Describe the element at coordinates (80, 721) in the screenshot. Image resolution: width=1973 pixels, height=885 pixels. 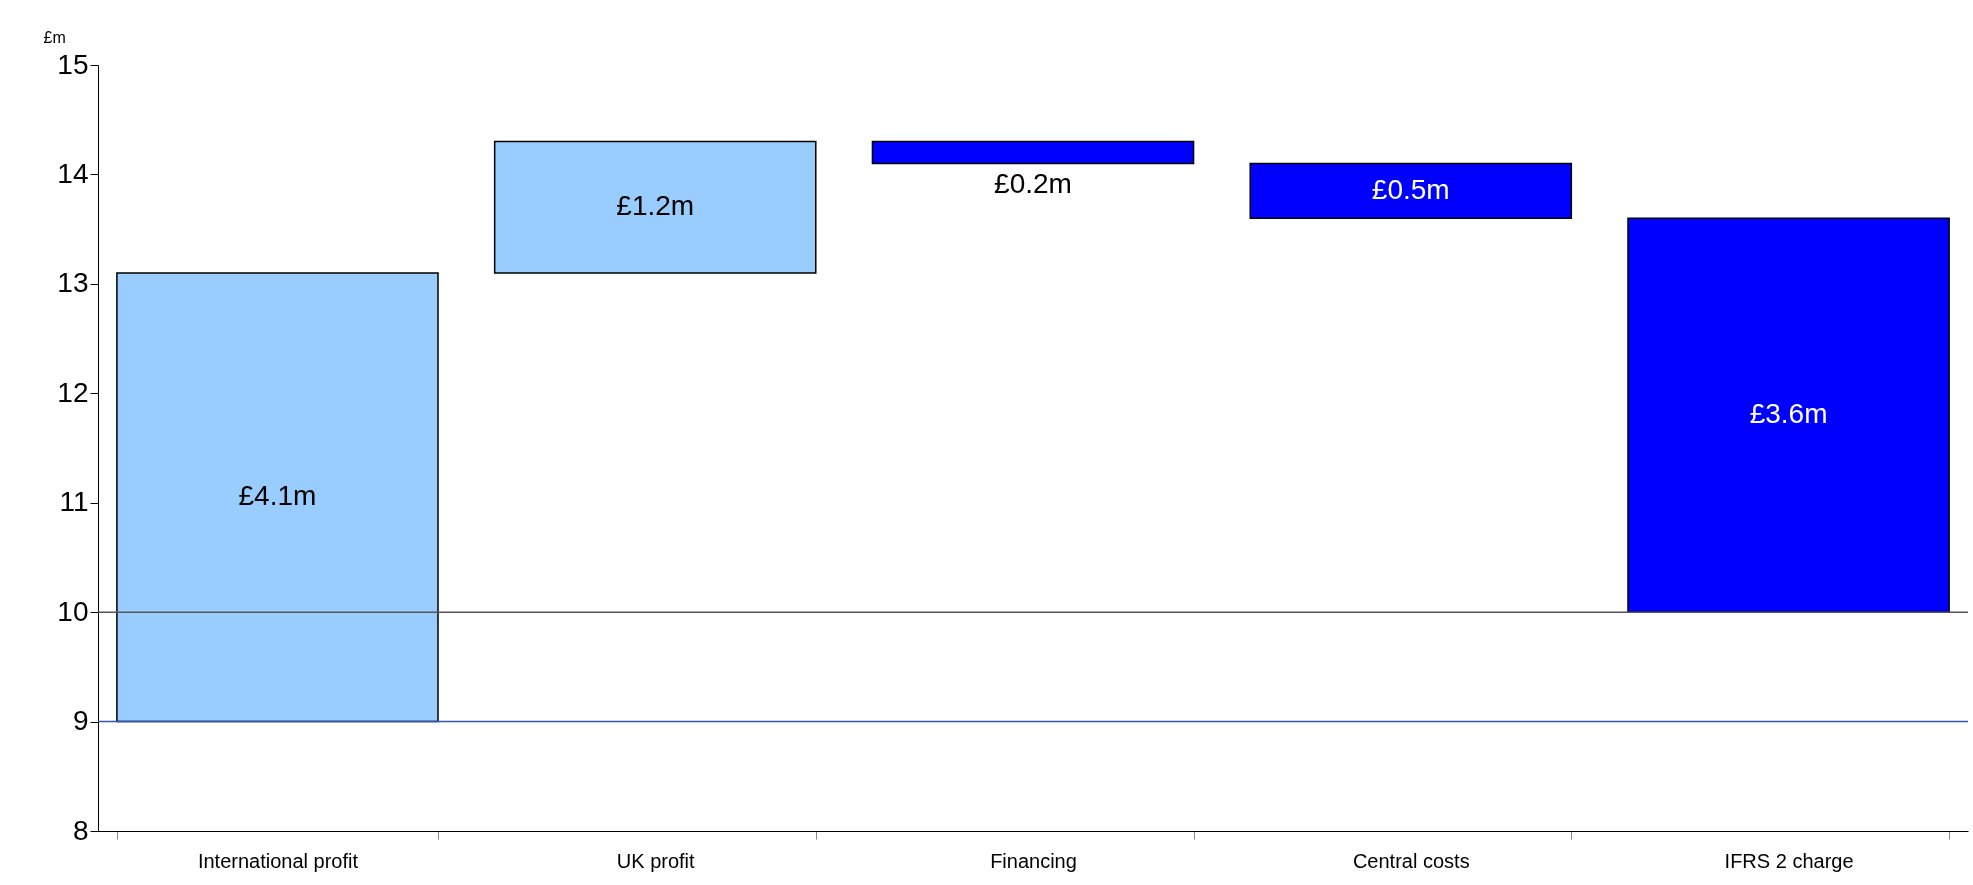
I see `y-tick-label: 9` at that location.